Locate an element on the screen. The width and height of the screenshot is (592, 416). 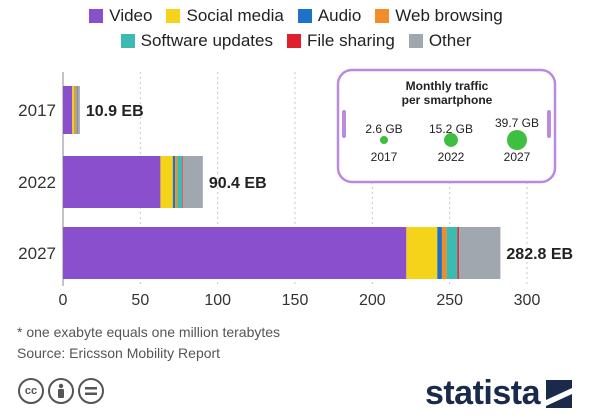
x-tick-label: 300 is located at coordinates (527, 300).